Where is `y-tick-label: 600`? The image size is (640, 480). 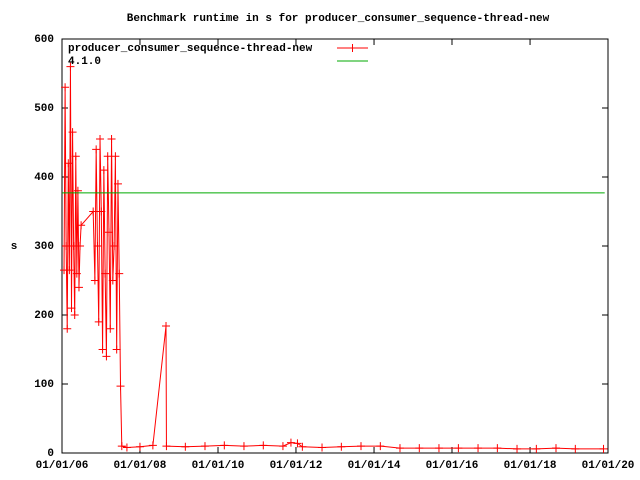
y-tick-label: 600 is located at coordinates (44, 40).